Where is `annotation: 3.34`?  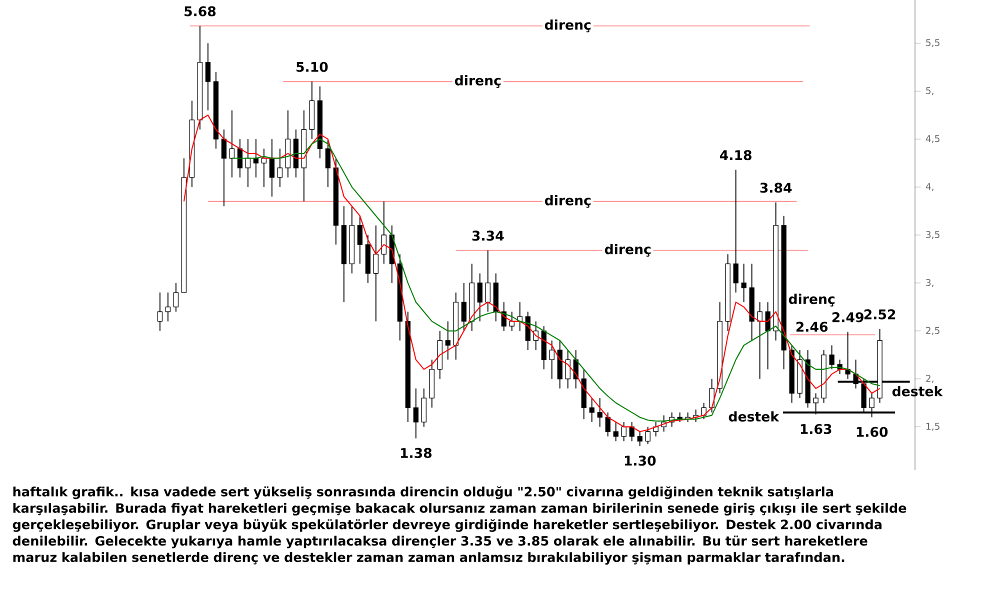 annotation: 3.34 is located at coordinates (488, 235).